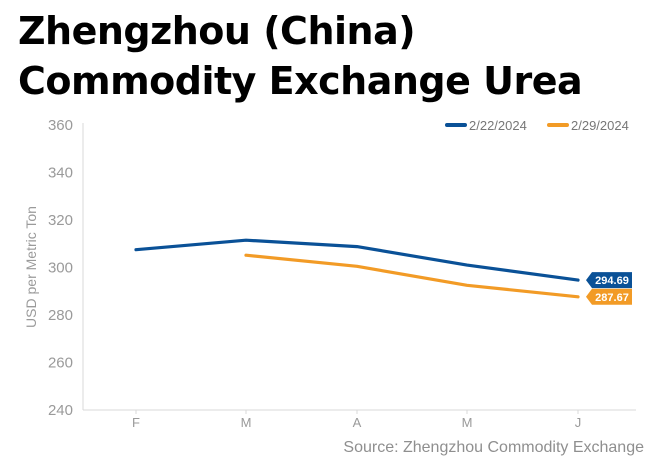 This screenshot has width=664, height=469. Describe the element at coordinates (60, 125) in the screenshot. I see `y-tick-label: 360` at that location.